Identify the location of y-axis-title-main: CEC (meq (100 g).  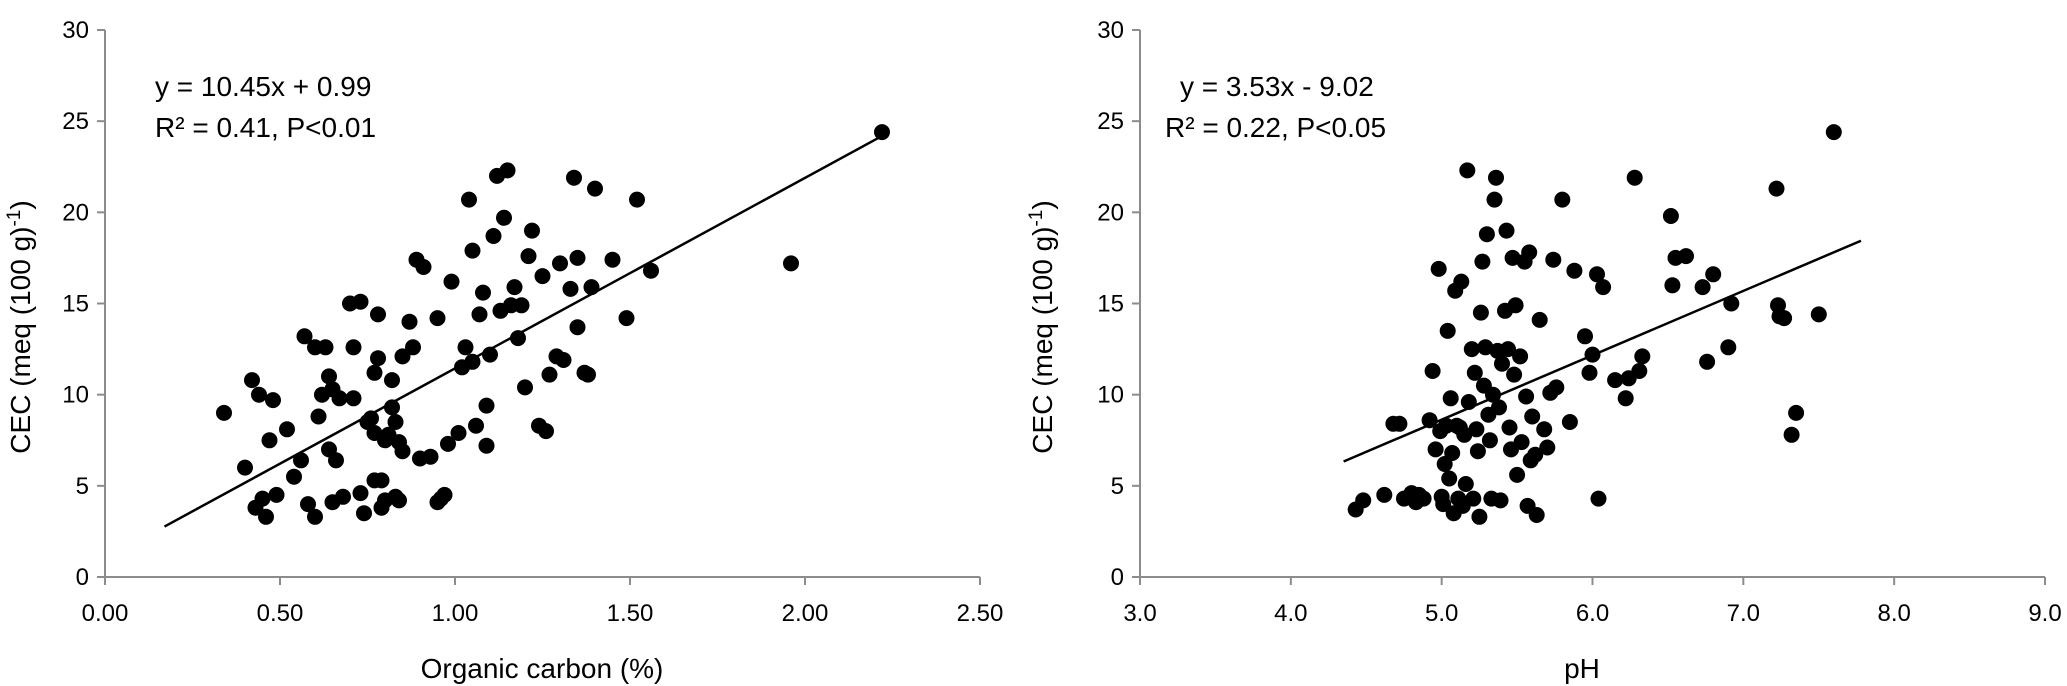
(20, 340).